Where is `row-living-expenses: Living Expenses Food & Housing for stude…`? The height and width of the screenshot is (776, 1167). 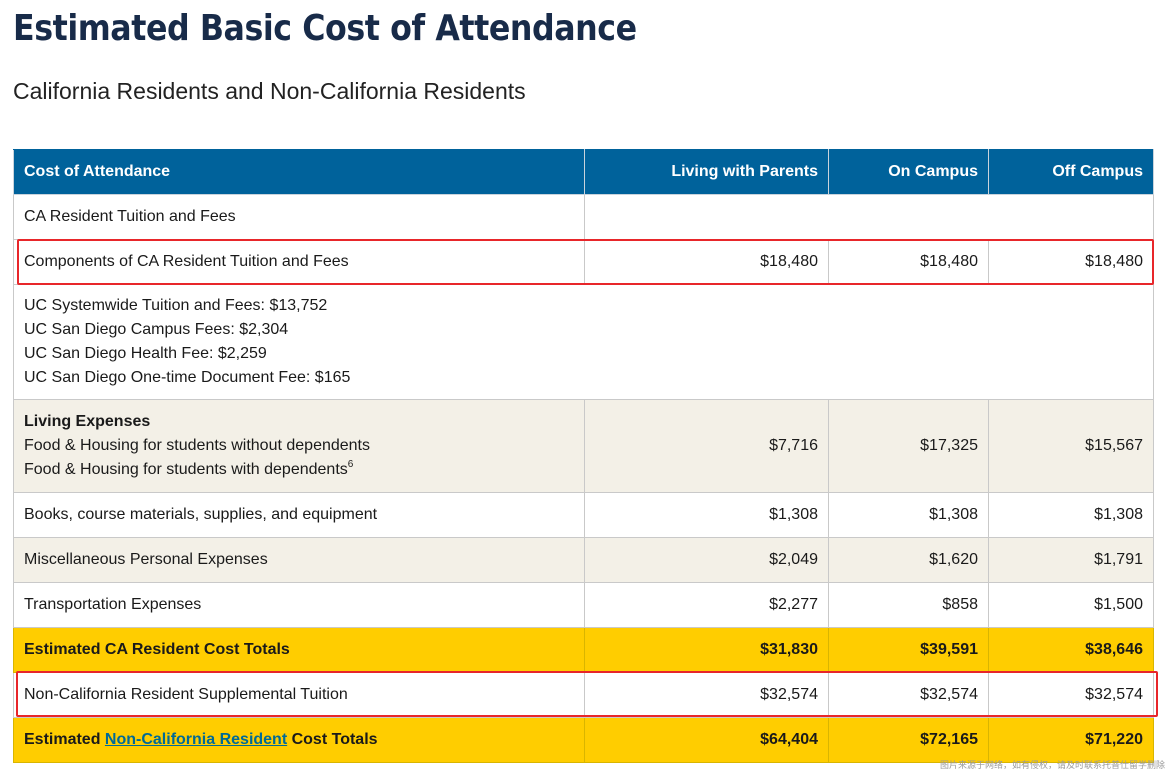
row-living-expenses: Living Expenses Food & Housing for stude… is located at coordinates (583, 446).